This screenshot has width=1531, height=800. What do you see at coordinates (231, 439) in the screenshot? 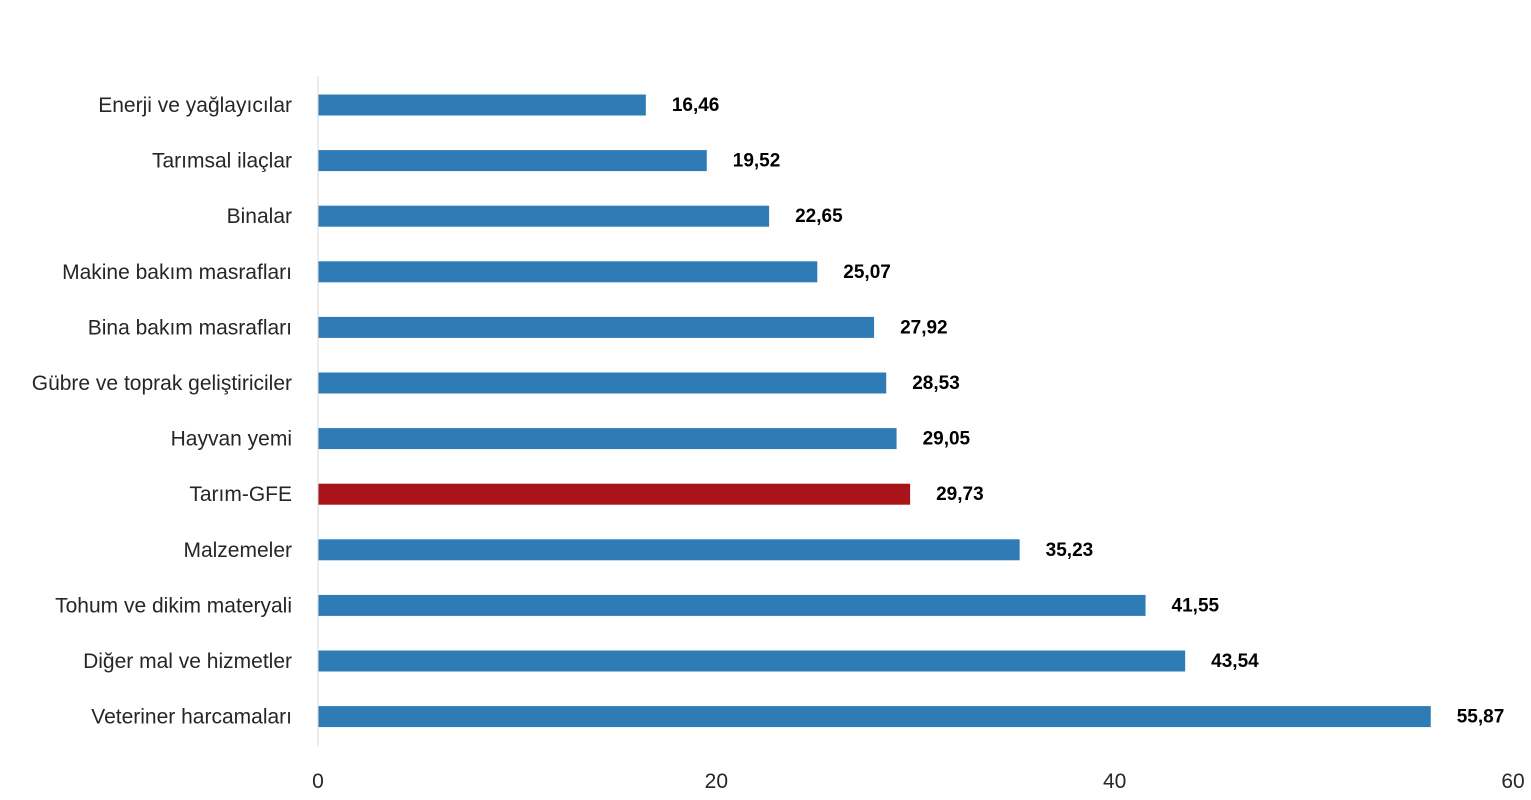
I see `category-label-hayvan-yemi: Hayvan yemi` at bounding box center [231, 439].